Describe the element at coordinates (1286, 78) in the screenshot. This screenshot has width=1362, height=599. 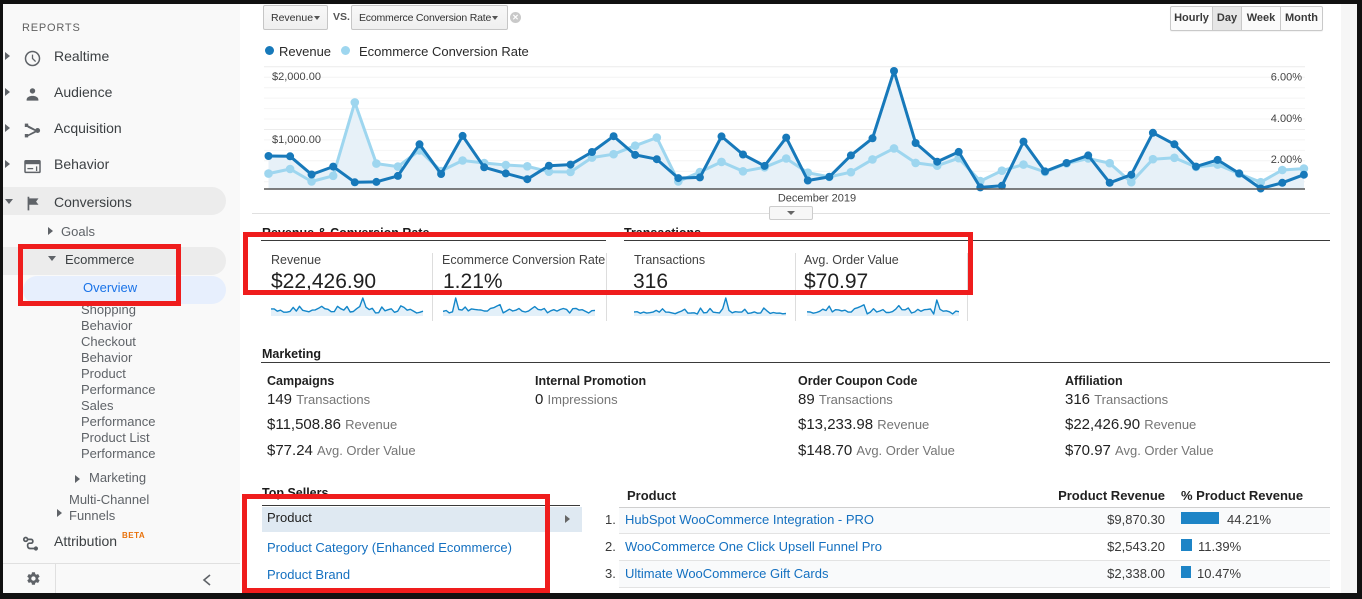
I see `svg-text: 6.00%` at that location.